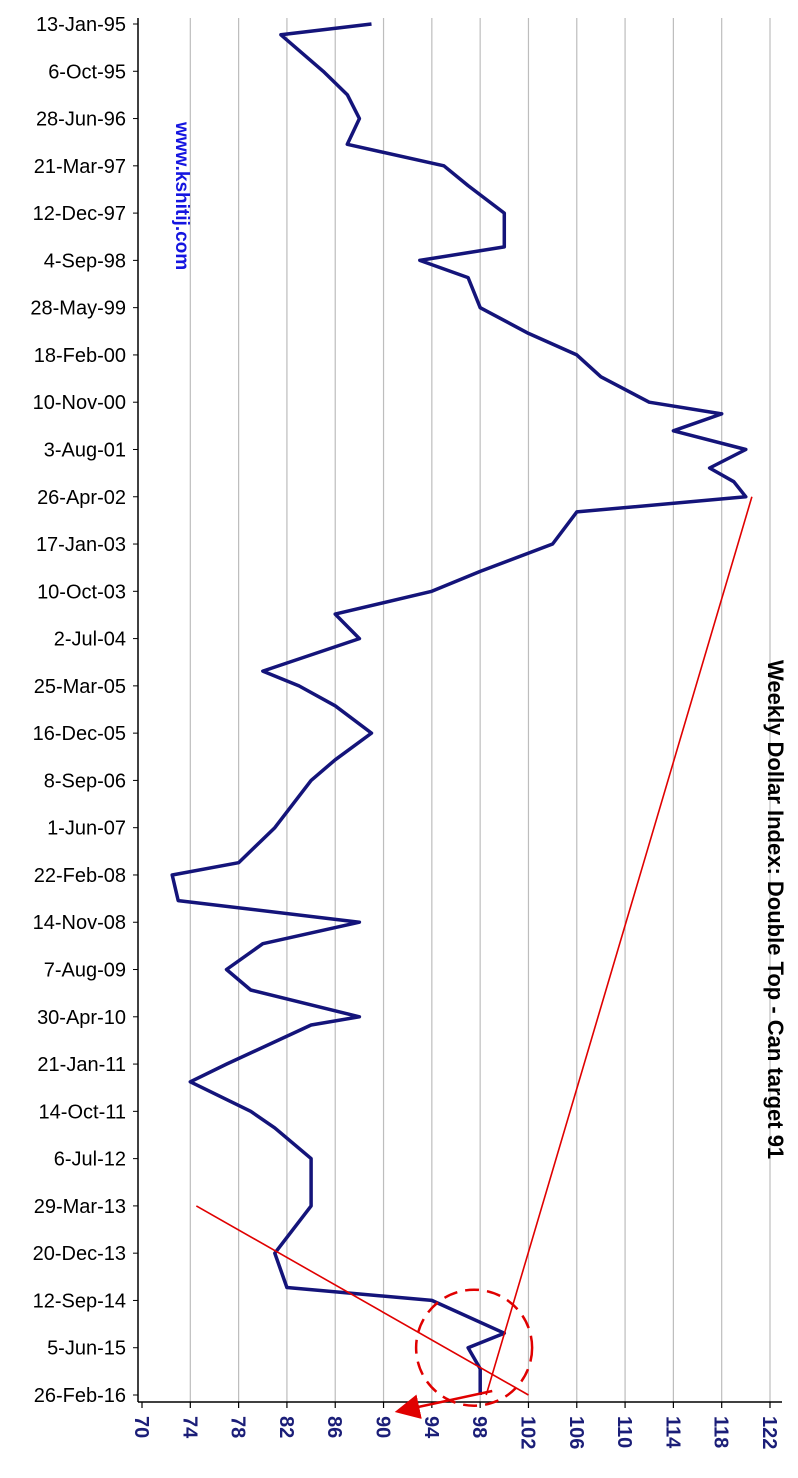 The image size is (798, 1478). I want to click on x-tick-label: 18-Feb-00, so click(80, 356).